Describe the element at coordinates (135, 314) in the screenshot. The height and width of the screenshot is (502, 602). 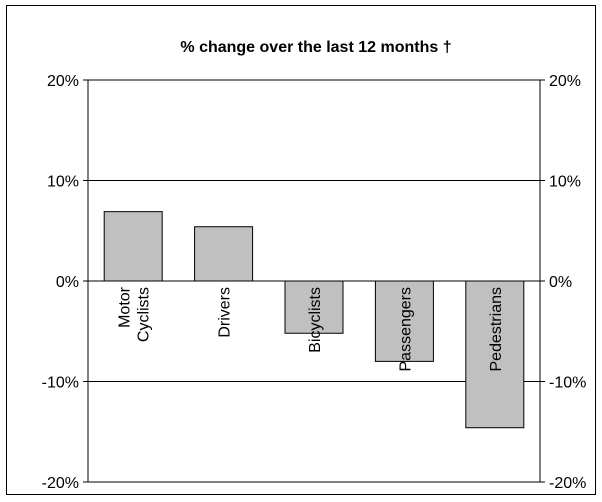
I see `category-label: Motor Cyclists` at that location.